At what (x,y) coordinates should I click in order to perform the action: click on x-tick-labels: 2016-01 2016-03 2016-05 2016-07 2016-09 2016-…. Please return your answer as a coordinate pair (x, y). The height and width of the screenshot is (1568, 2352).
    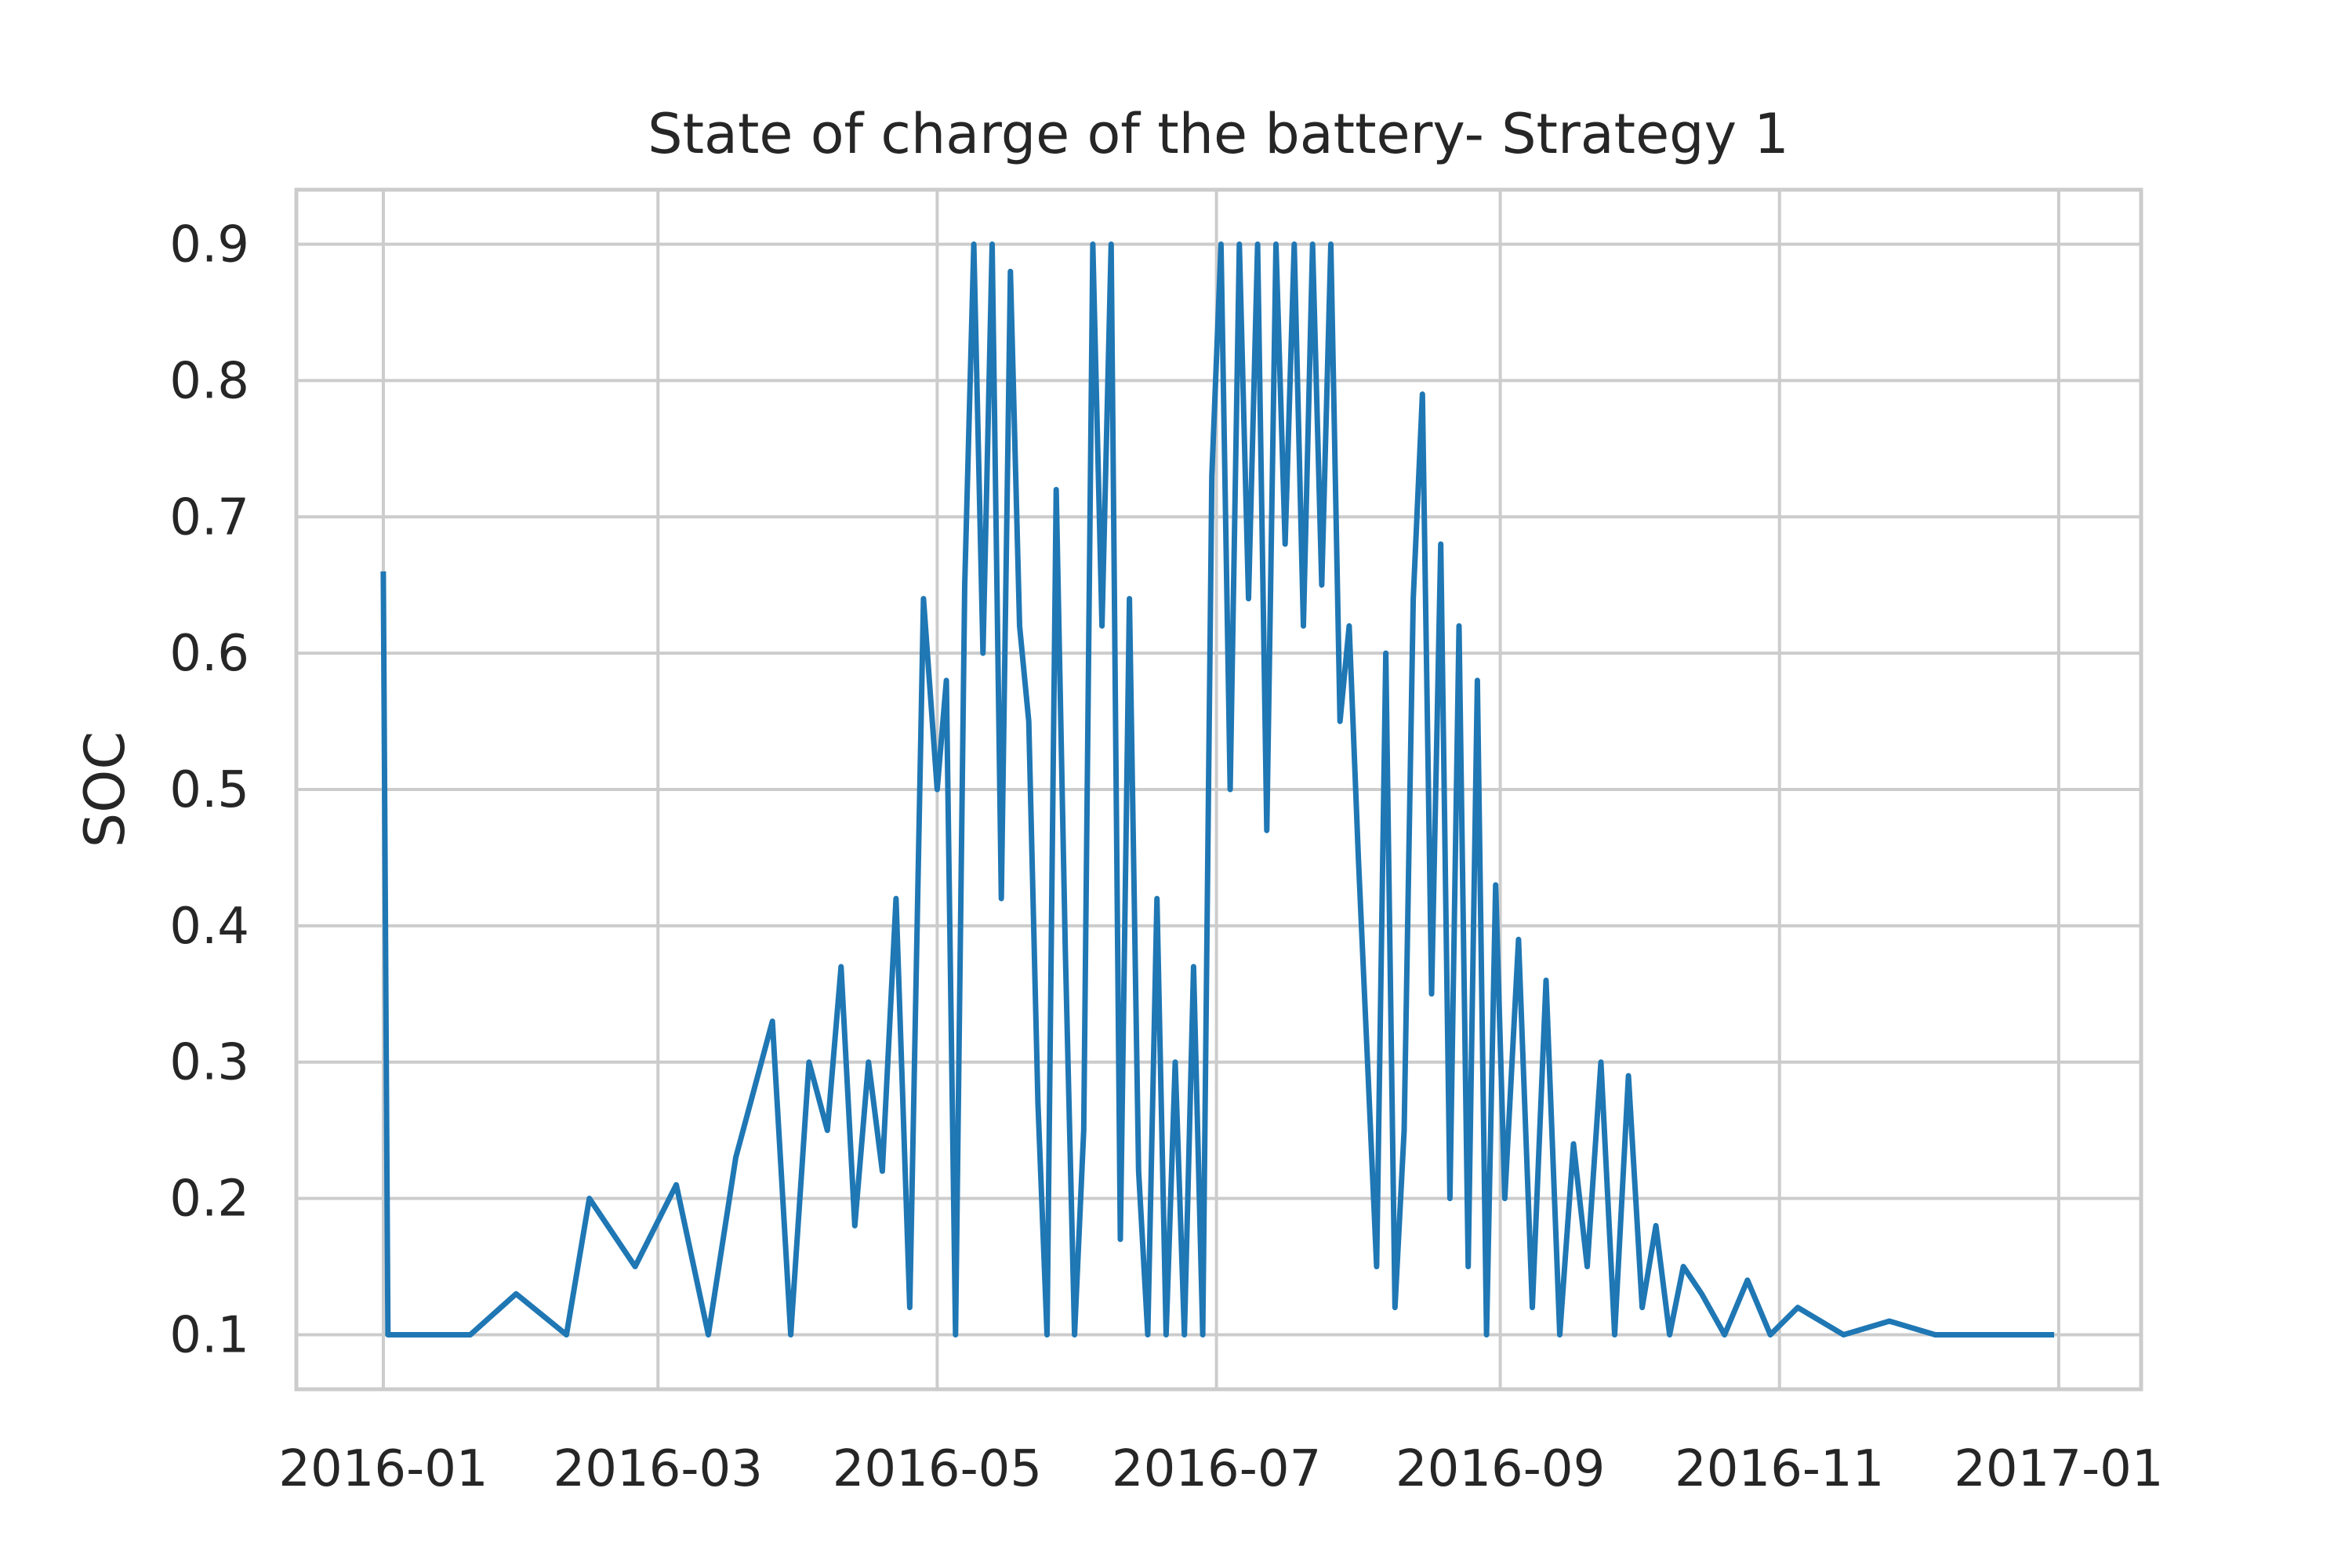
    Looking at the image, I should click on (1220, 1469).